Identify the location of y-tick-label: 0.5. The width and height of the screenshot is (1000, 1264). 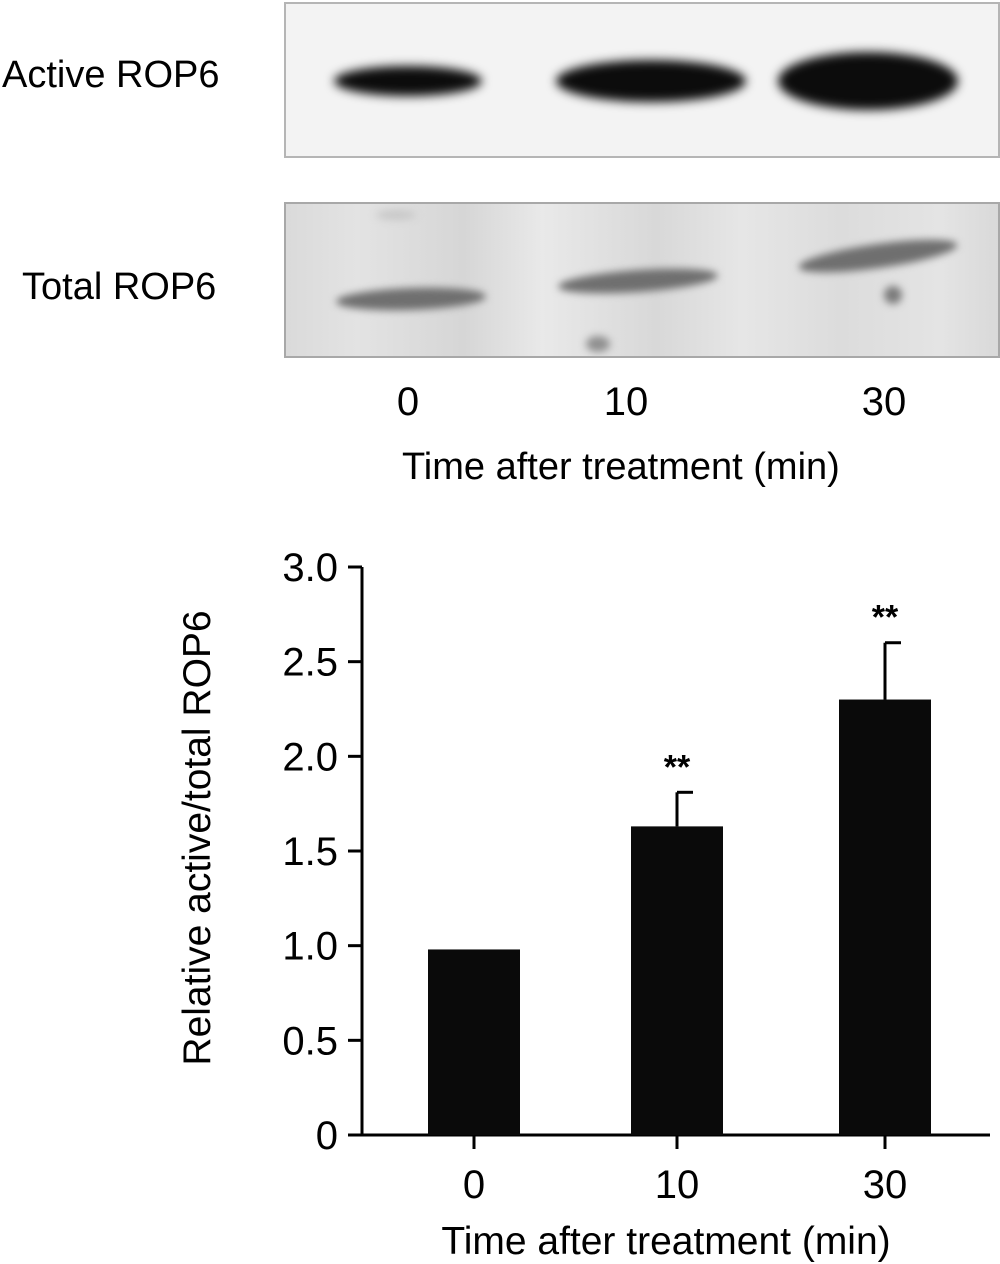
(310, 1041).